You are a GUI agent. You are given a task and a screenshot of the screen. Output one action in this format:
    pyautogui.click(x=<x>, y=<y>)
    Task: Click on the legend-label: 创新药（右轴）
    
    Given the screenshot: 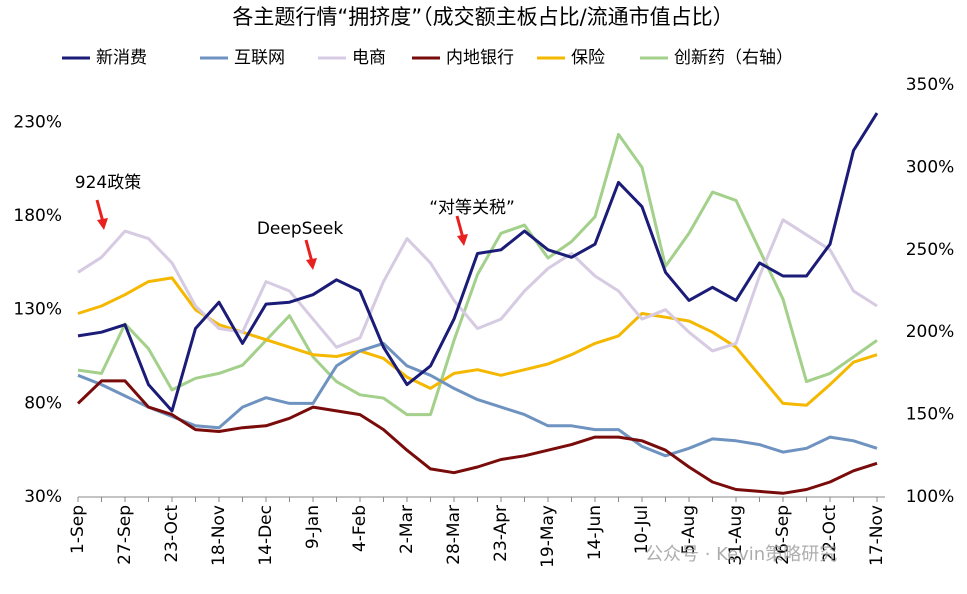 What is the action you would take?
    pyautogui.click(x=733, y=58)
    